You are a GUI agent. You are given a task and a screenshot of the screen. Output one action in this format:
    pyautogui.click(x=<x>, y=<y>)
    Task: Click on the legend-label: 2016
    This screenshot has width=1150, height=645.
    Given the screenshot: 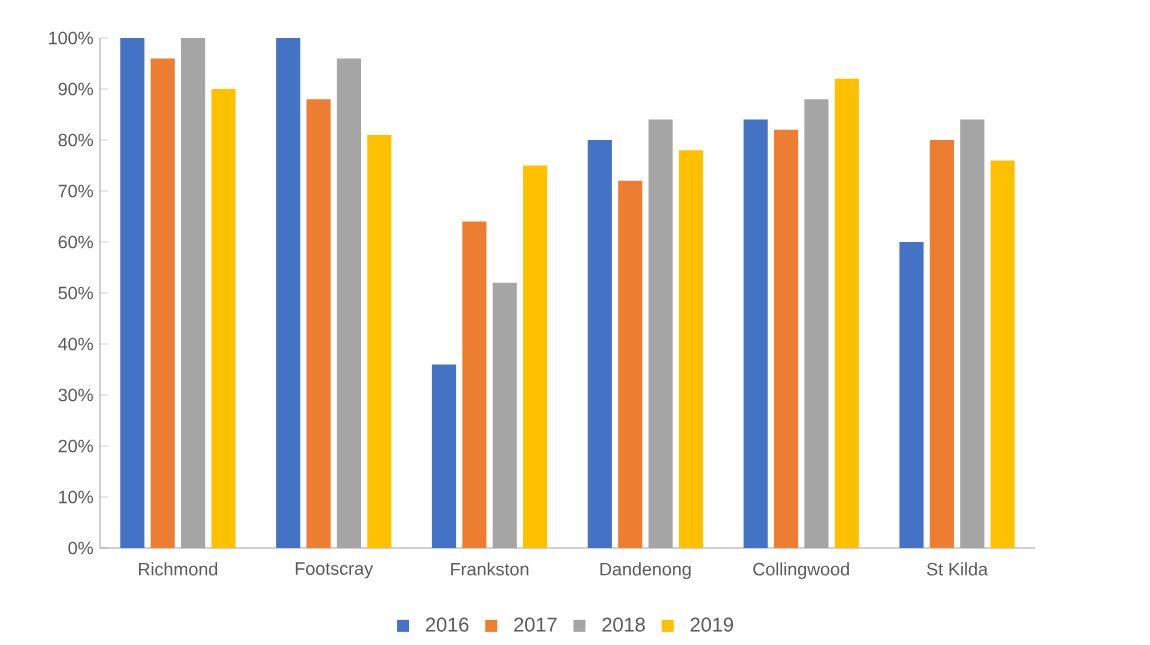 What is the action you would take?
    pyautogui.click(x=447, y=624)
    